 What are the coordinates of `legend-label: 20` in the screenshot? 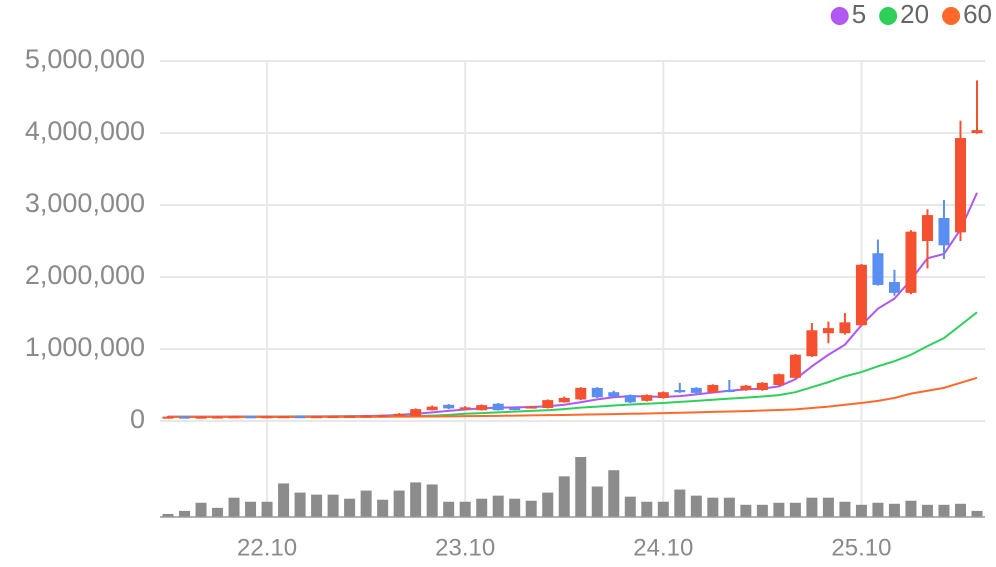 It's located at (914, 14).